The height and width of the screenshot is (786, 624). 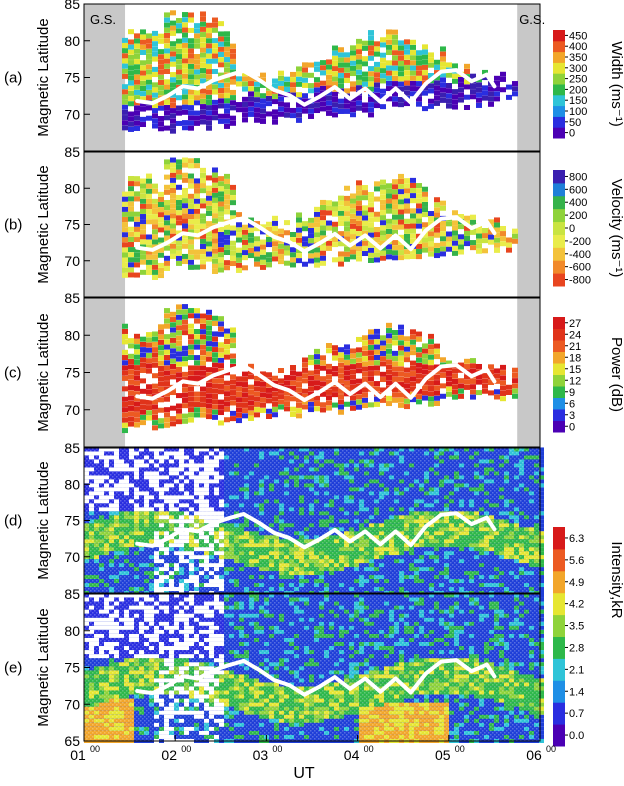 What do you see at coordinates (316, 234) in the screenshot?
I see `boundary-line` at bounding box center [316, 234].